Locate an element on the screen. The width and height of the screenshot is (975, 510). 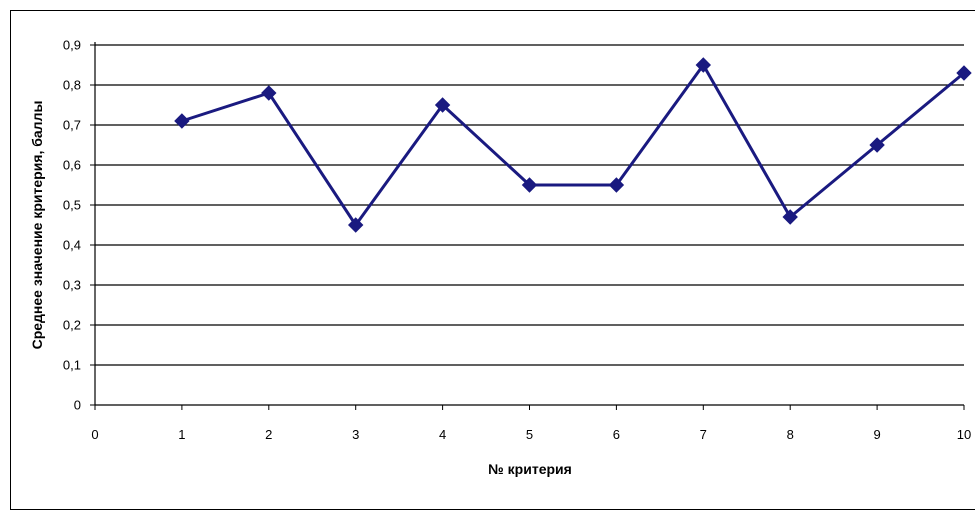
y-tick-label: 0,9 is located at coordinates (72, 45).